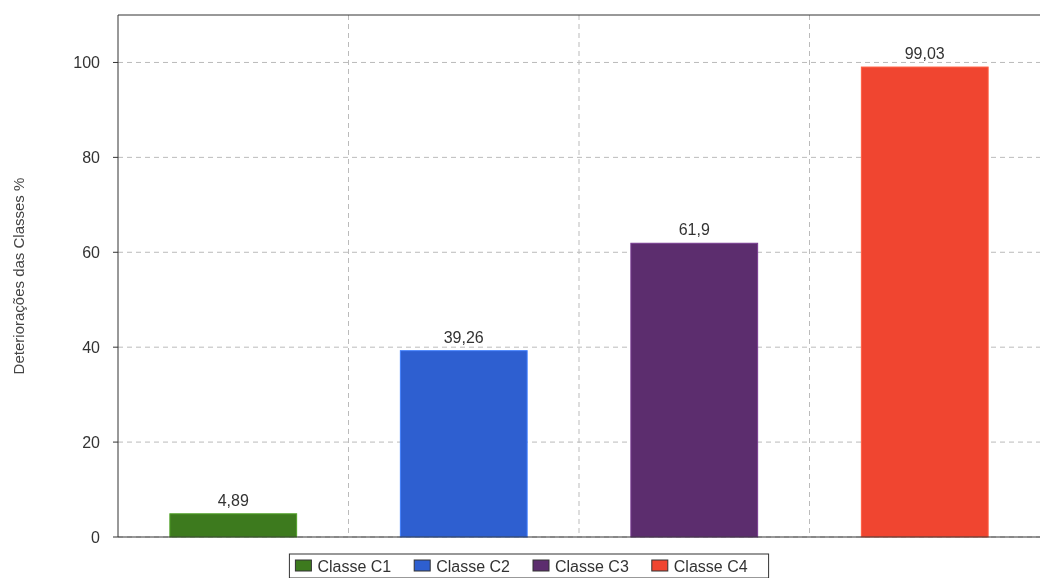 The height and width of the screenshot is (578, 1041). What do you see at coordinates (694, 230) in the screenshot?
I see `data-label: 61,9` at bounding box center [694, 230].